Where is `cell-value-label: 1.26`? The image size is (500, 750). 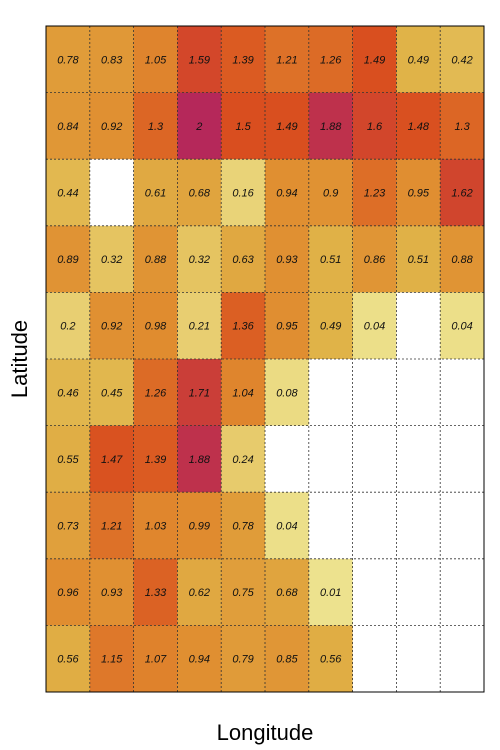 cell-value-label: 1.26 is located at coordinates (331, 60).